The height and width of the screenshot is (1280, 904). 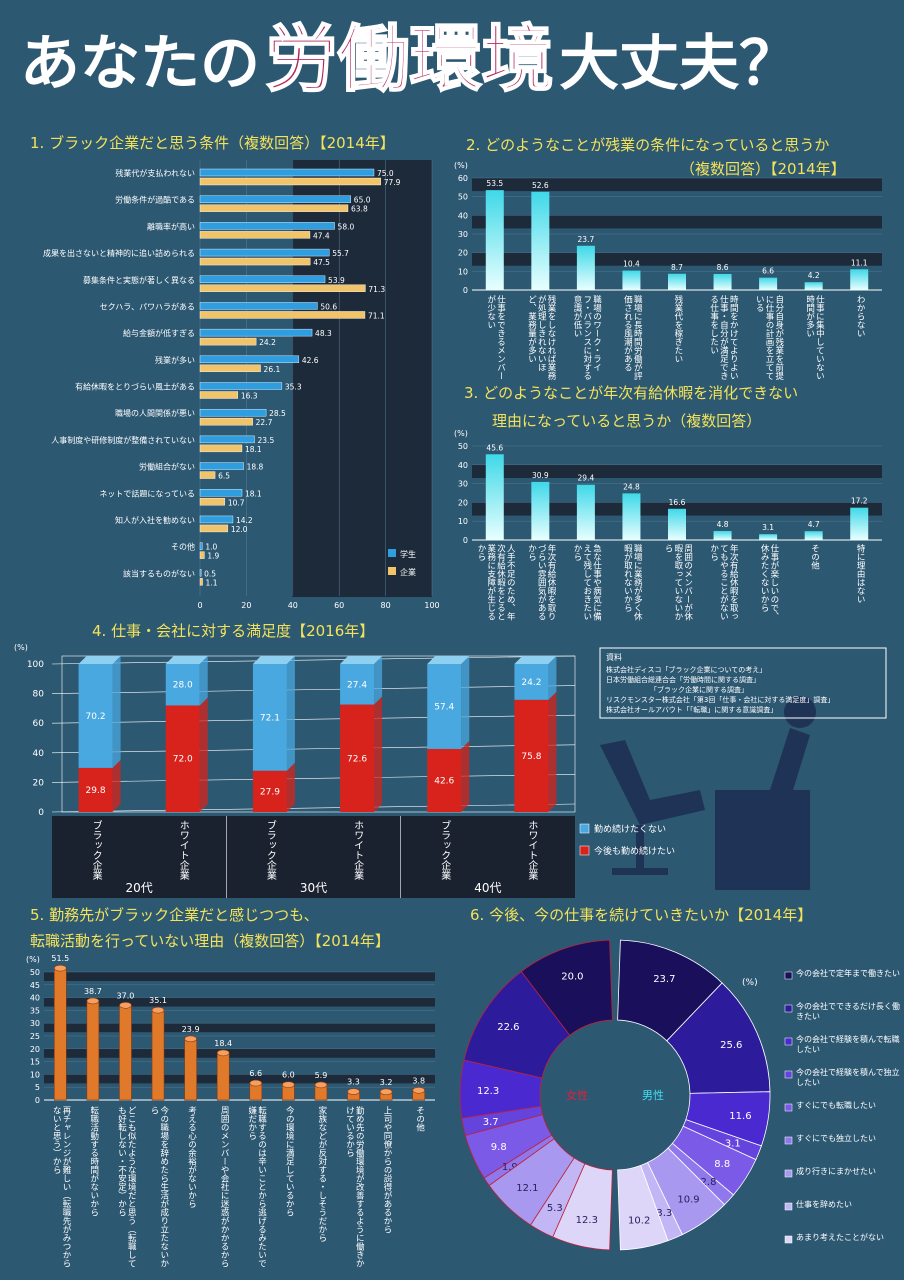 What do you see at coordinates (418, 1080) in the screenshot?
I see `value-label: 3.8` at bounding box center [418, 1080].